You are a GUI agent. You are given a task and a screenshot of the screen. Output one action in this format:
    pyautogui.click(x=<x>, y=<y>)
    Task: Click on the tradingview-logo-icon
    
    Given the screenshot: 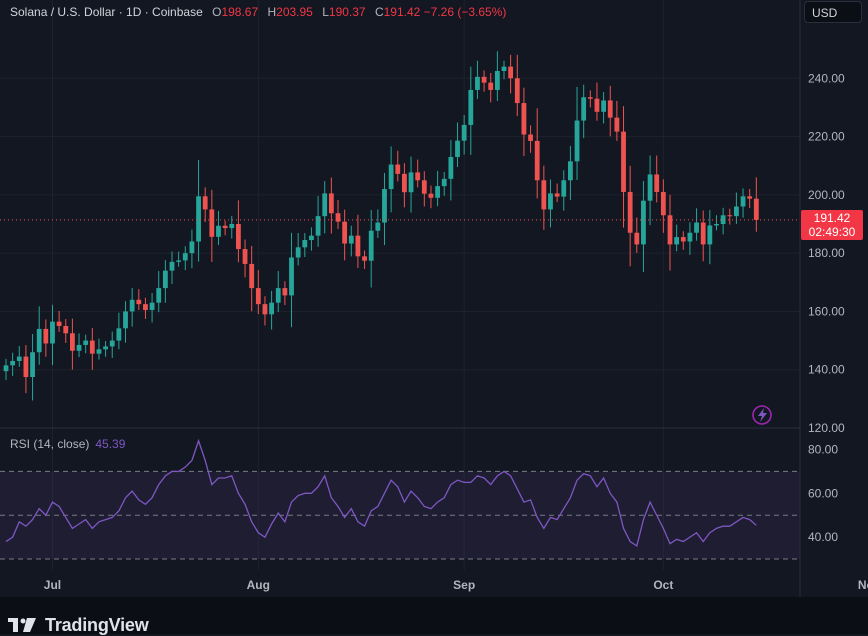 What is the action you would take?
    pyautogui.click(x=23, y=625)
    